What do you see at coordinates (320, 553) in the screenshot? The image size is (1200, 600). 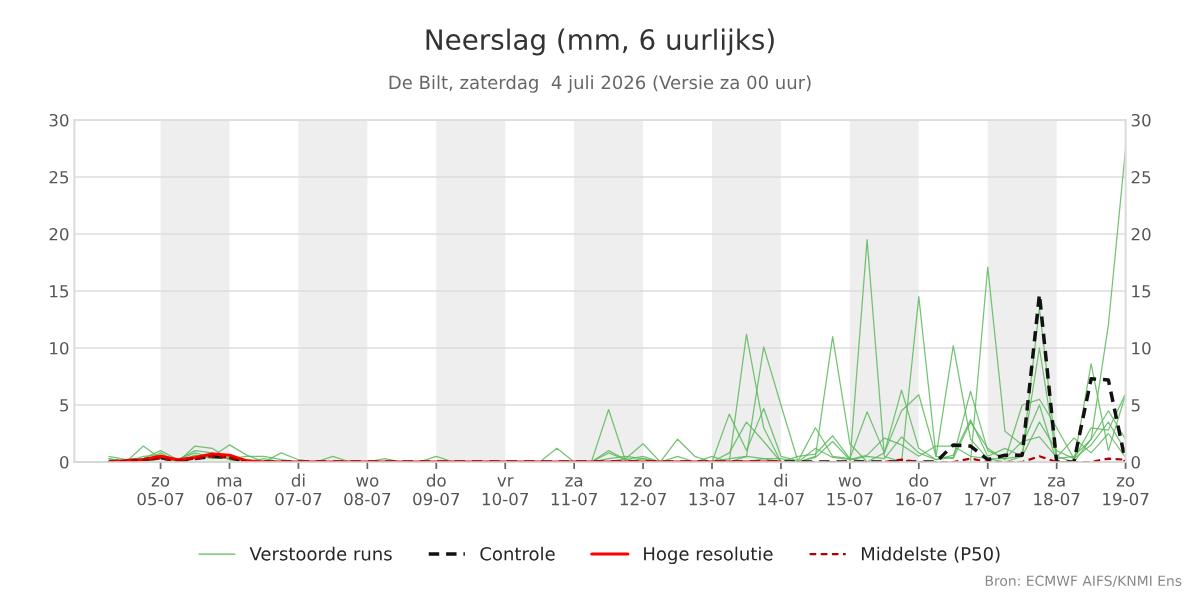 I see `legend-label: Verstoorde runs` at bounding box center [320, 553].